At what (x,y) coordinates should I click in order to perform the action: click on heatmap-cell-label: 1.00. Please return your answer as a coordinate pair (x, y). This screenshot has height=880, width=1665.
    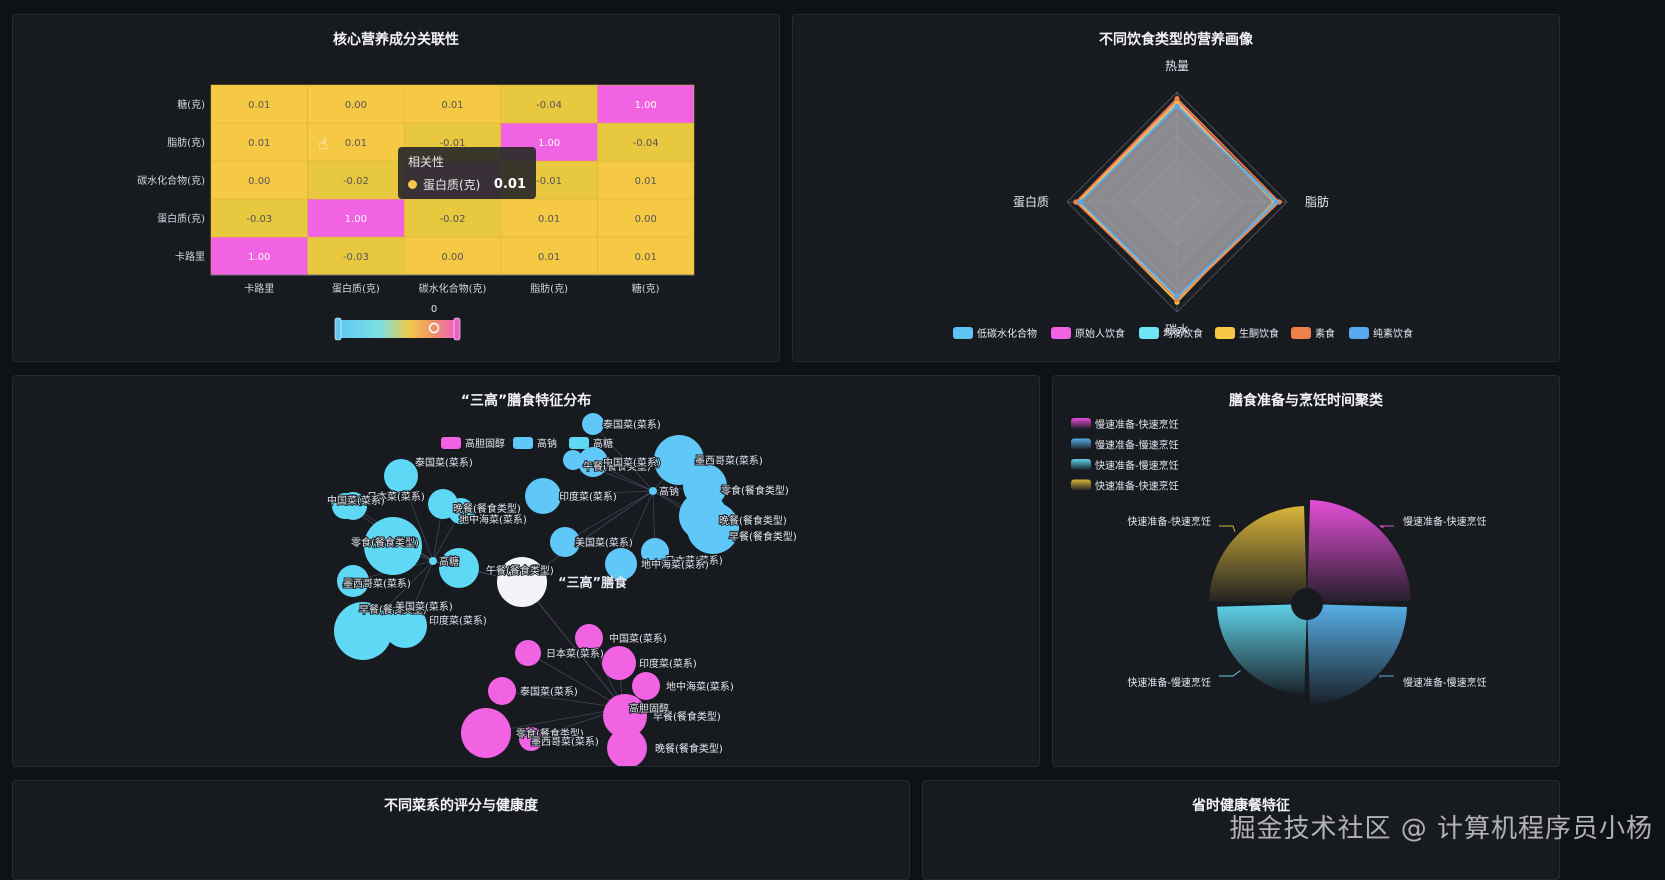
    Looking at the image, I should click on (356, 219).